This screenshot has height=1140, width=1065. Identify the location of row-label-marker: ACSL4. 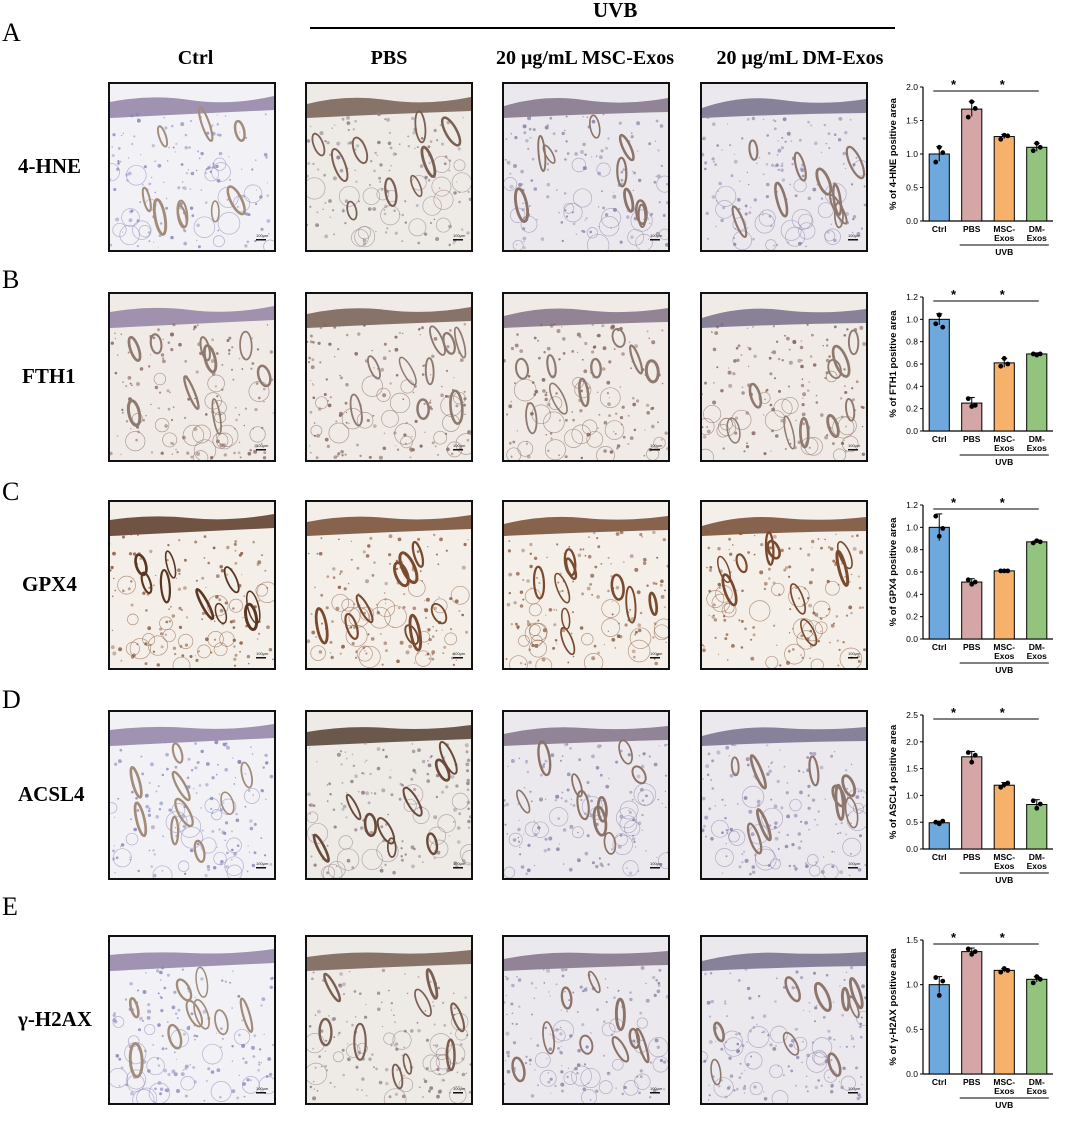
(51, 794).